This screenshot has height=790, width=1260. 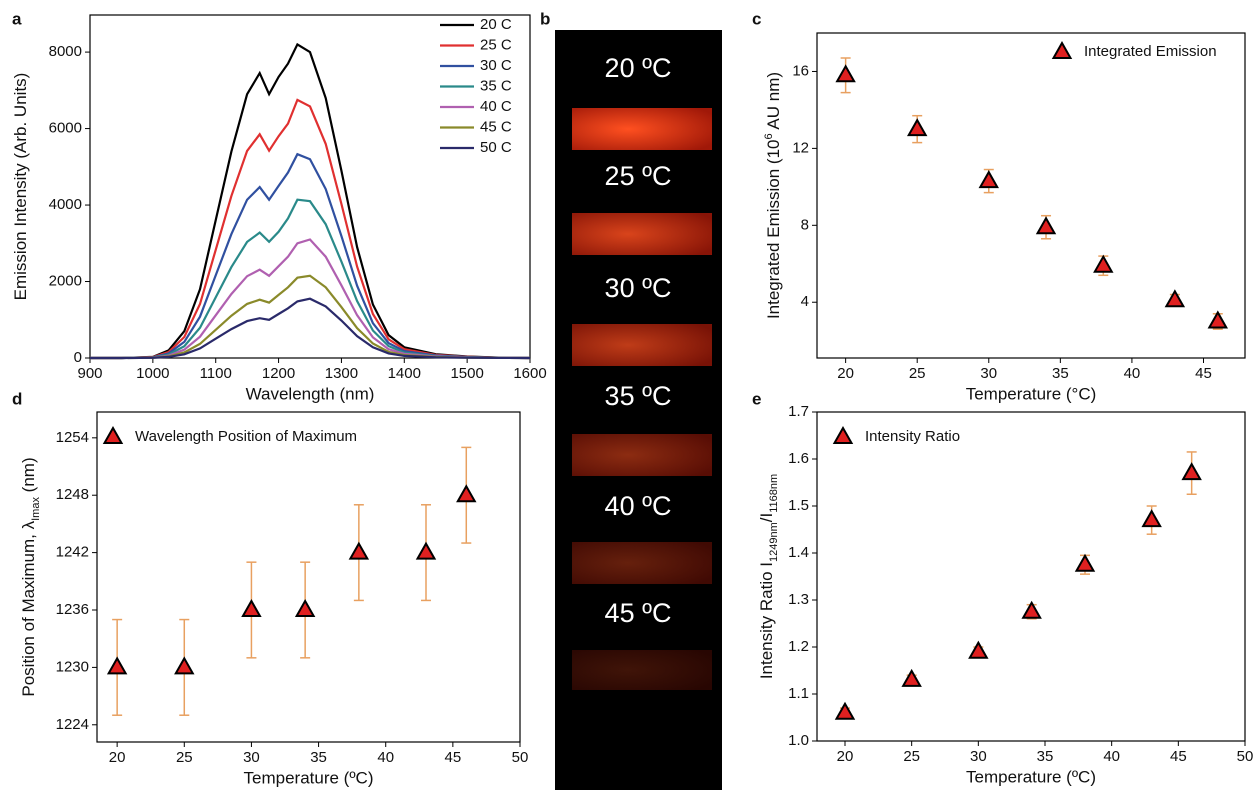 I want to click on y-tick-label: 4000, so click(x=65, y=204).